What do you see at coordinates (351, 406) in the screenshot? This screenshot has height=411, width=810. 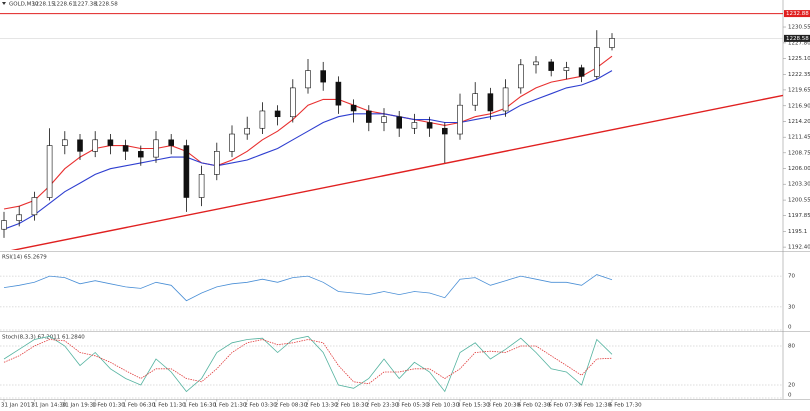 I see `x-tick-label: 2 Feb 18:30` at bounding box center [351, 406].